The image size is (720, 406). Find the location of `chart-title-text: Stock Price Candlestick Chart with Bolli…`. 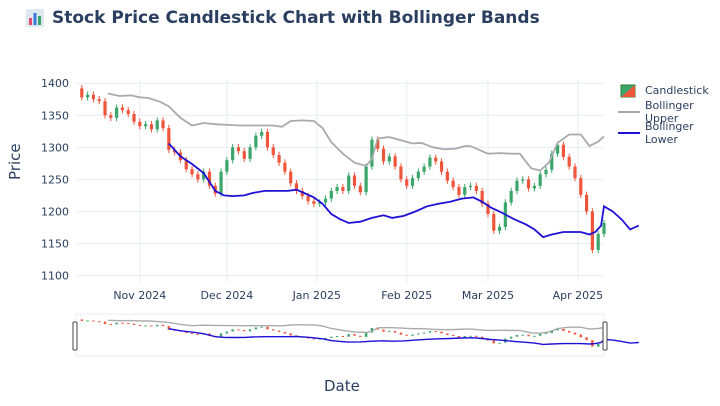

chart-title-text: Stock Price Candlestick Chart with Bolli… is located at coordinates (296, 18).